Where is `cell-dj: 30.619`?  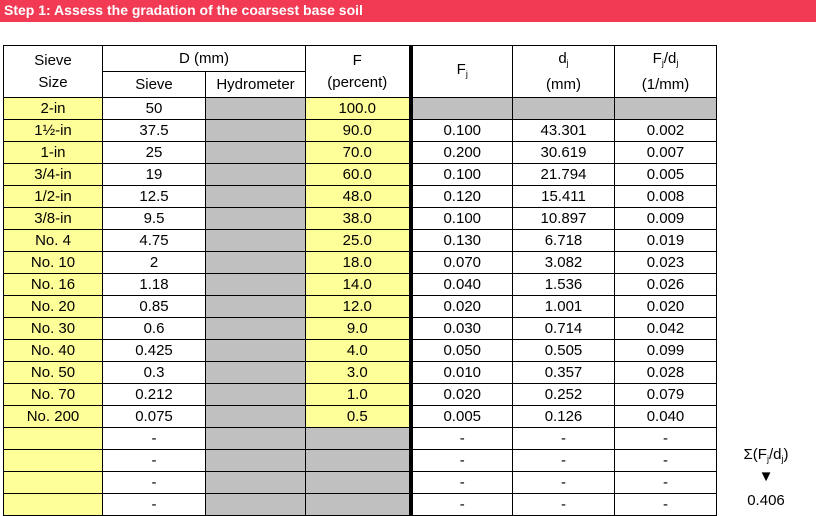
cell-dj: 30.619 is located at coordinates (563, 152).